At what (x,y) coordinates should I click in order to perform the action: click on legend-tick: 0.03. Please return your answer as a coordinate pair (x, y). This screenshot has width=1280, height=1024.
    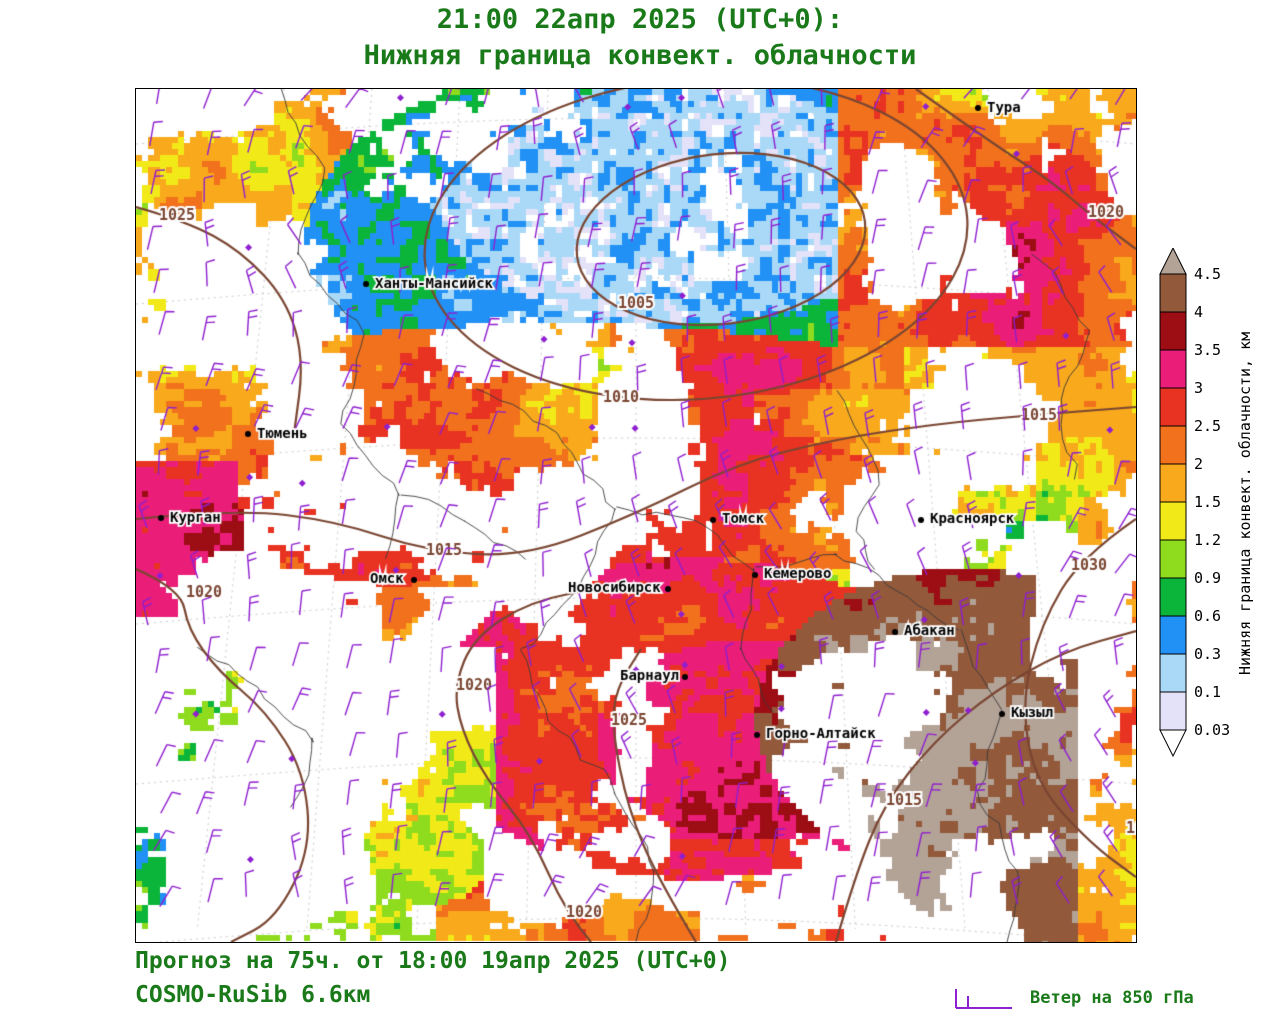
    Looking at the image, I should click on (1212, 730).